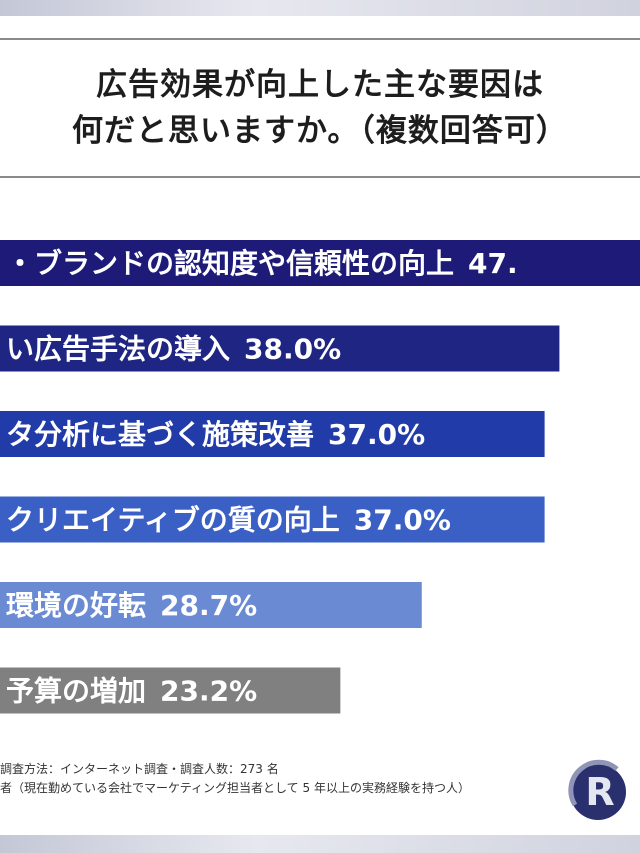  Describe the element at coordinates (320, 131) in the screenshot. I see `title-line-2: 何だと思いますか。（複数回答可）` at that location.